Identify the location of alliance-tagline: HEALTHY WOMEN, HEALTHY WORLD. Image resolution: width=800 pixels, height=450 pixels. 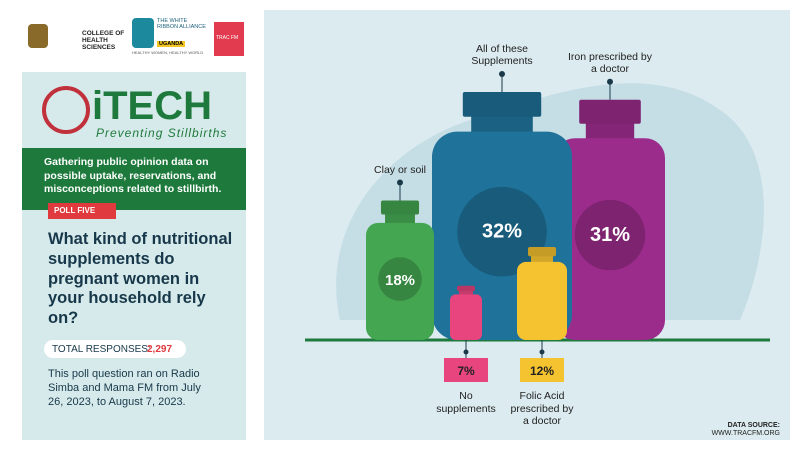
(168, 52).